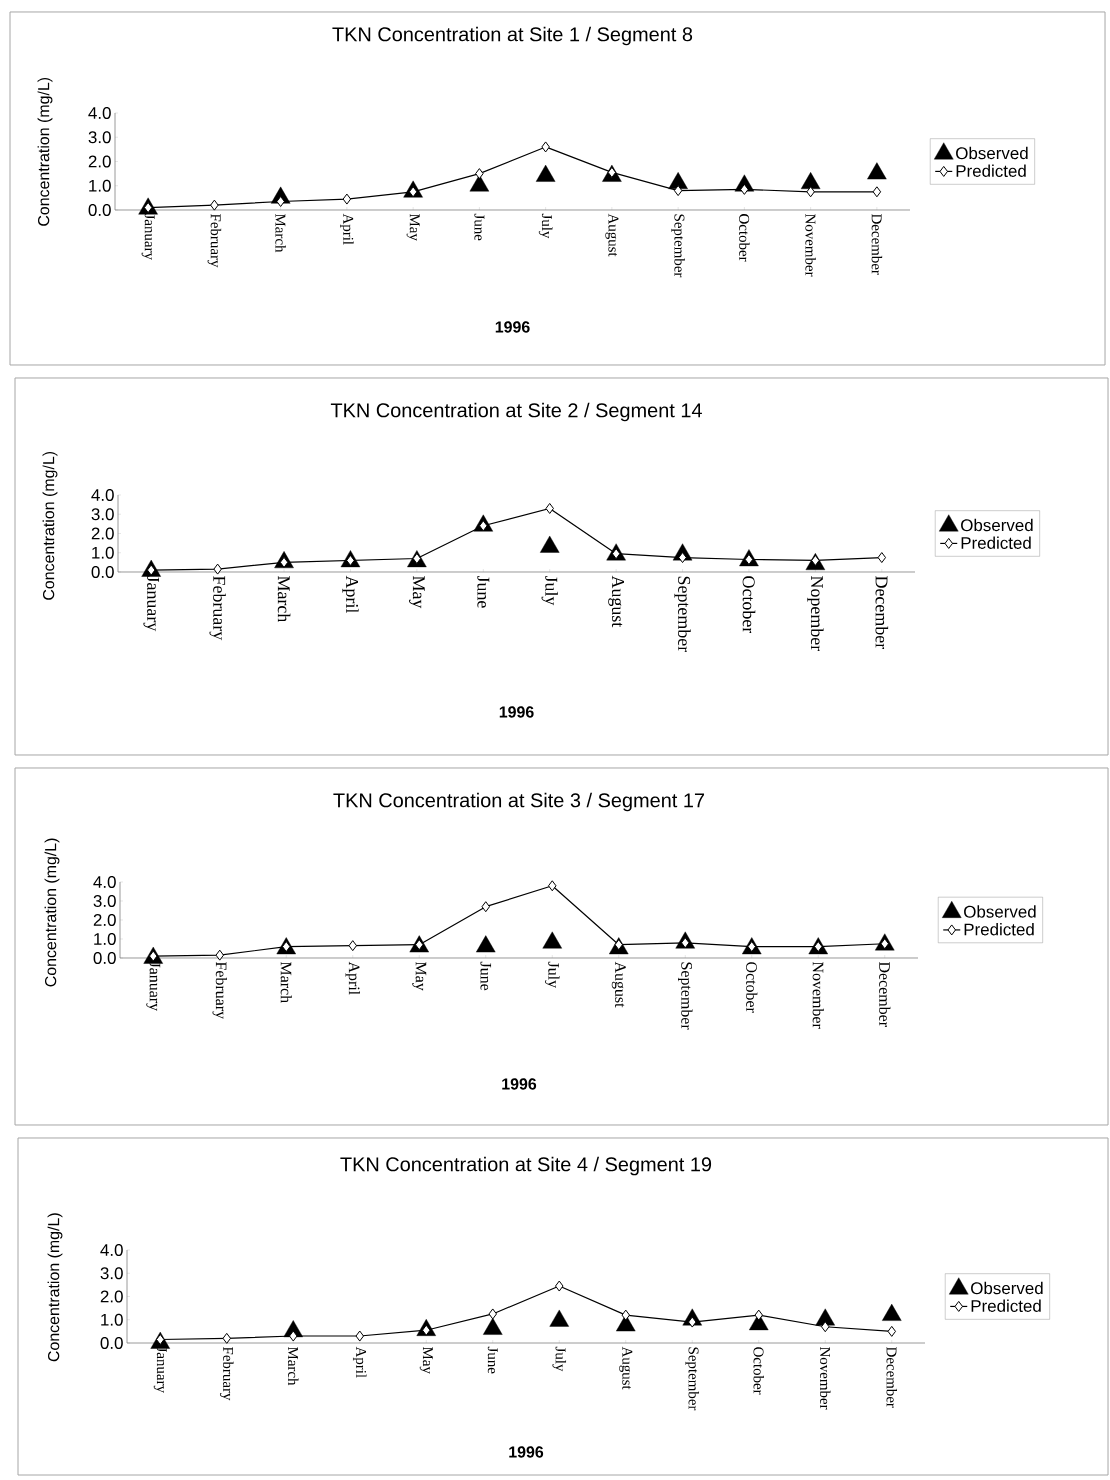 The height and width of the screenshot is (1480, 1110). I want to click on legend-label: Predicted, so click(996, 542).